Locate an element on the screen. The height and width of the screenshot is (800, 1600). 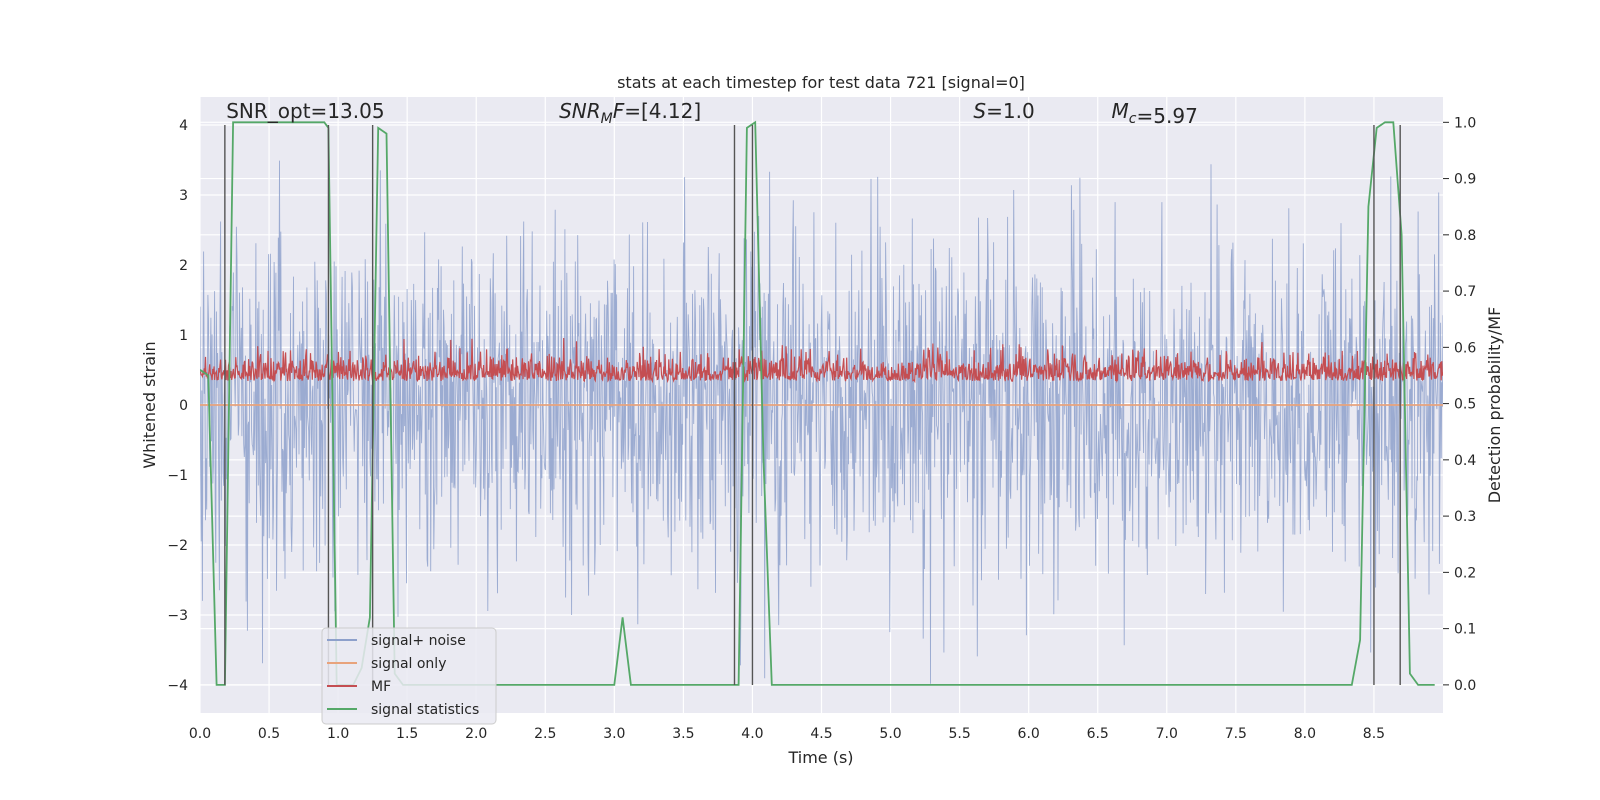
y-right-tick-label: 0.8 is located at coordinates (1465, 236).